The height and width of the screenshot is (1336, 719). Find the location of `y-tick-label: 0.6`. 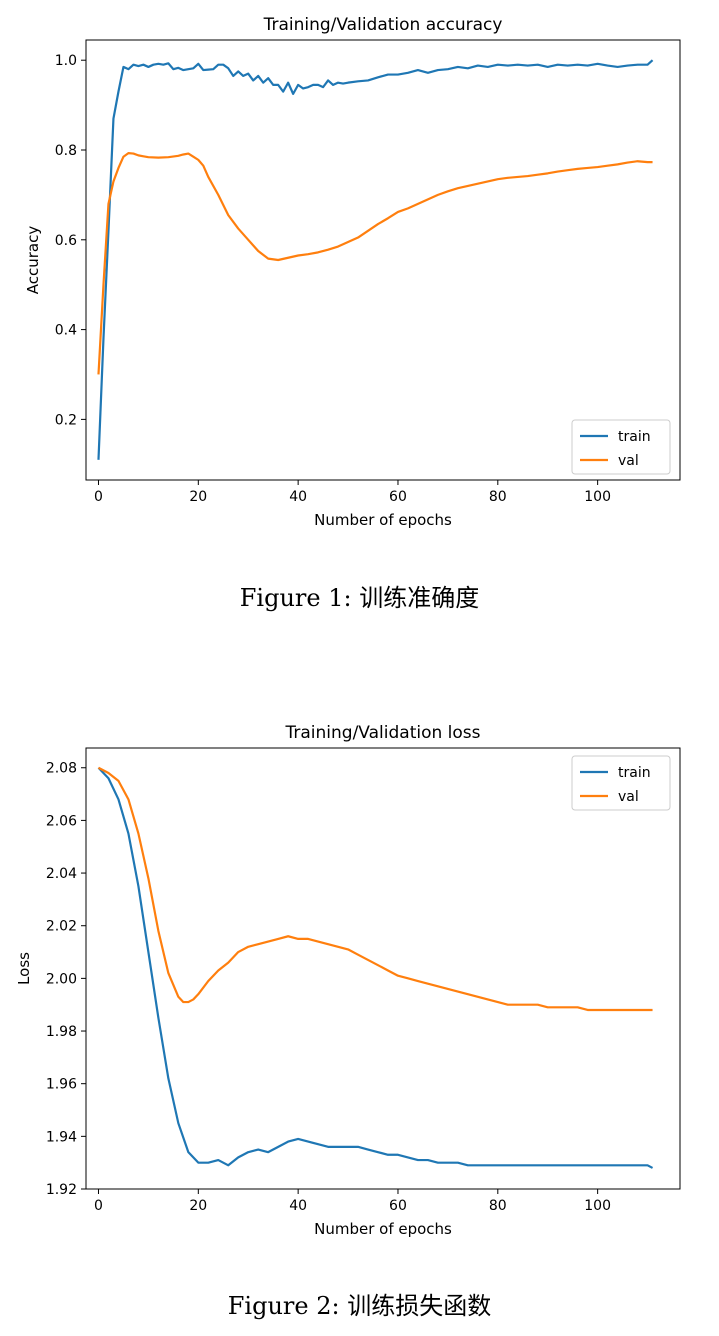

y-tick-label: 0.6 is located at coordinates (66, 241).